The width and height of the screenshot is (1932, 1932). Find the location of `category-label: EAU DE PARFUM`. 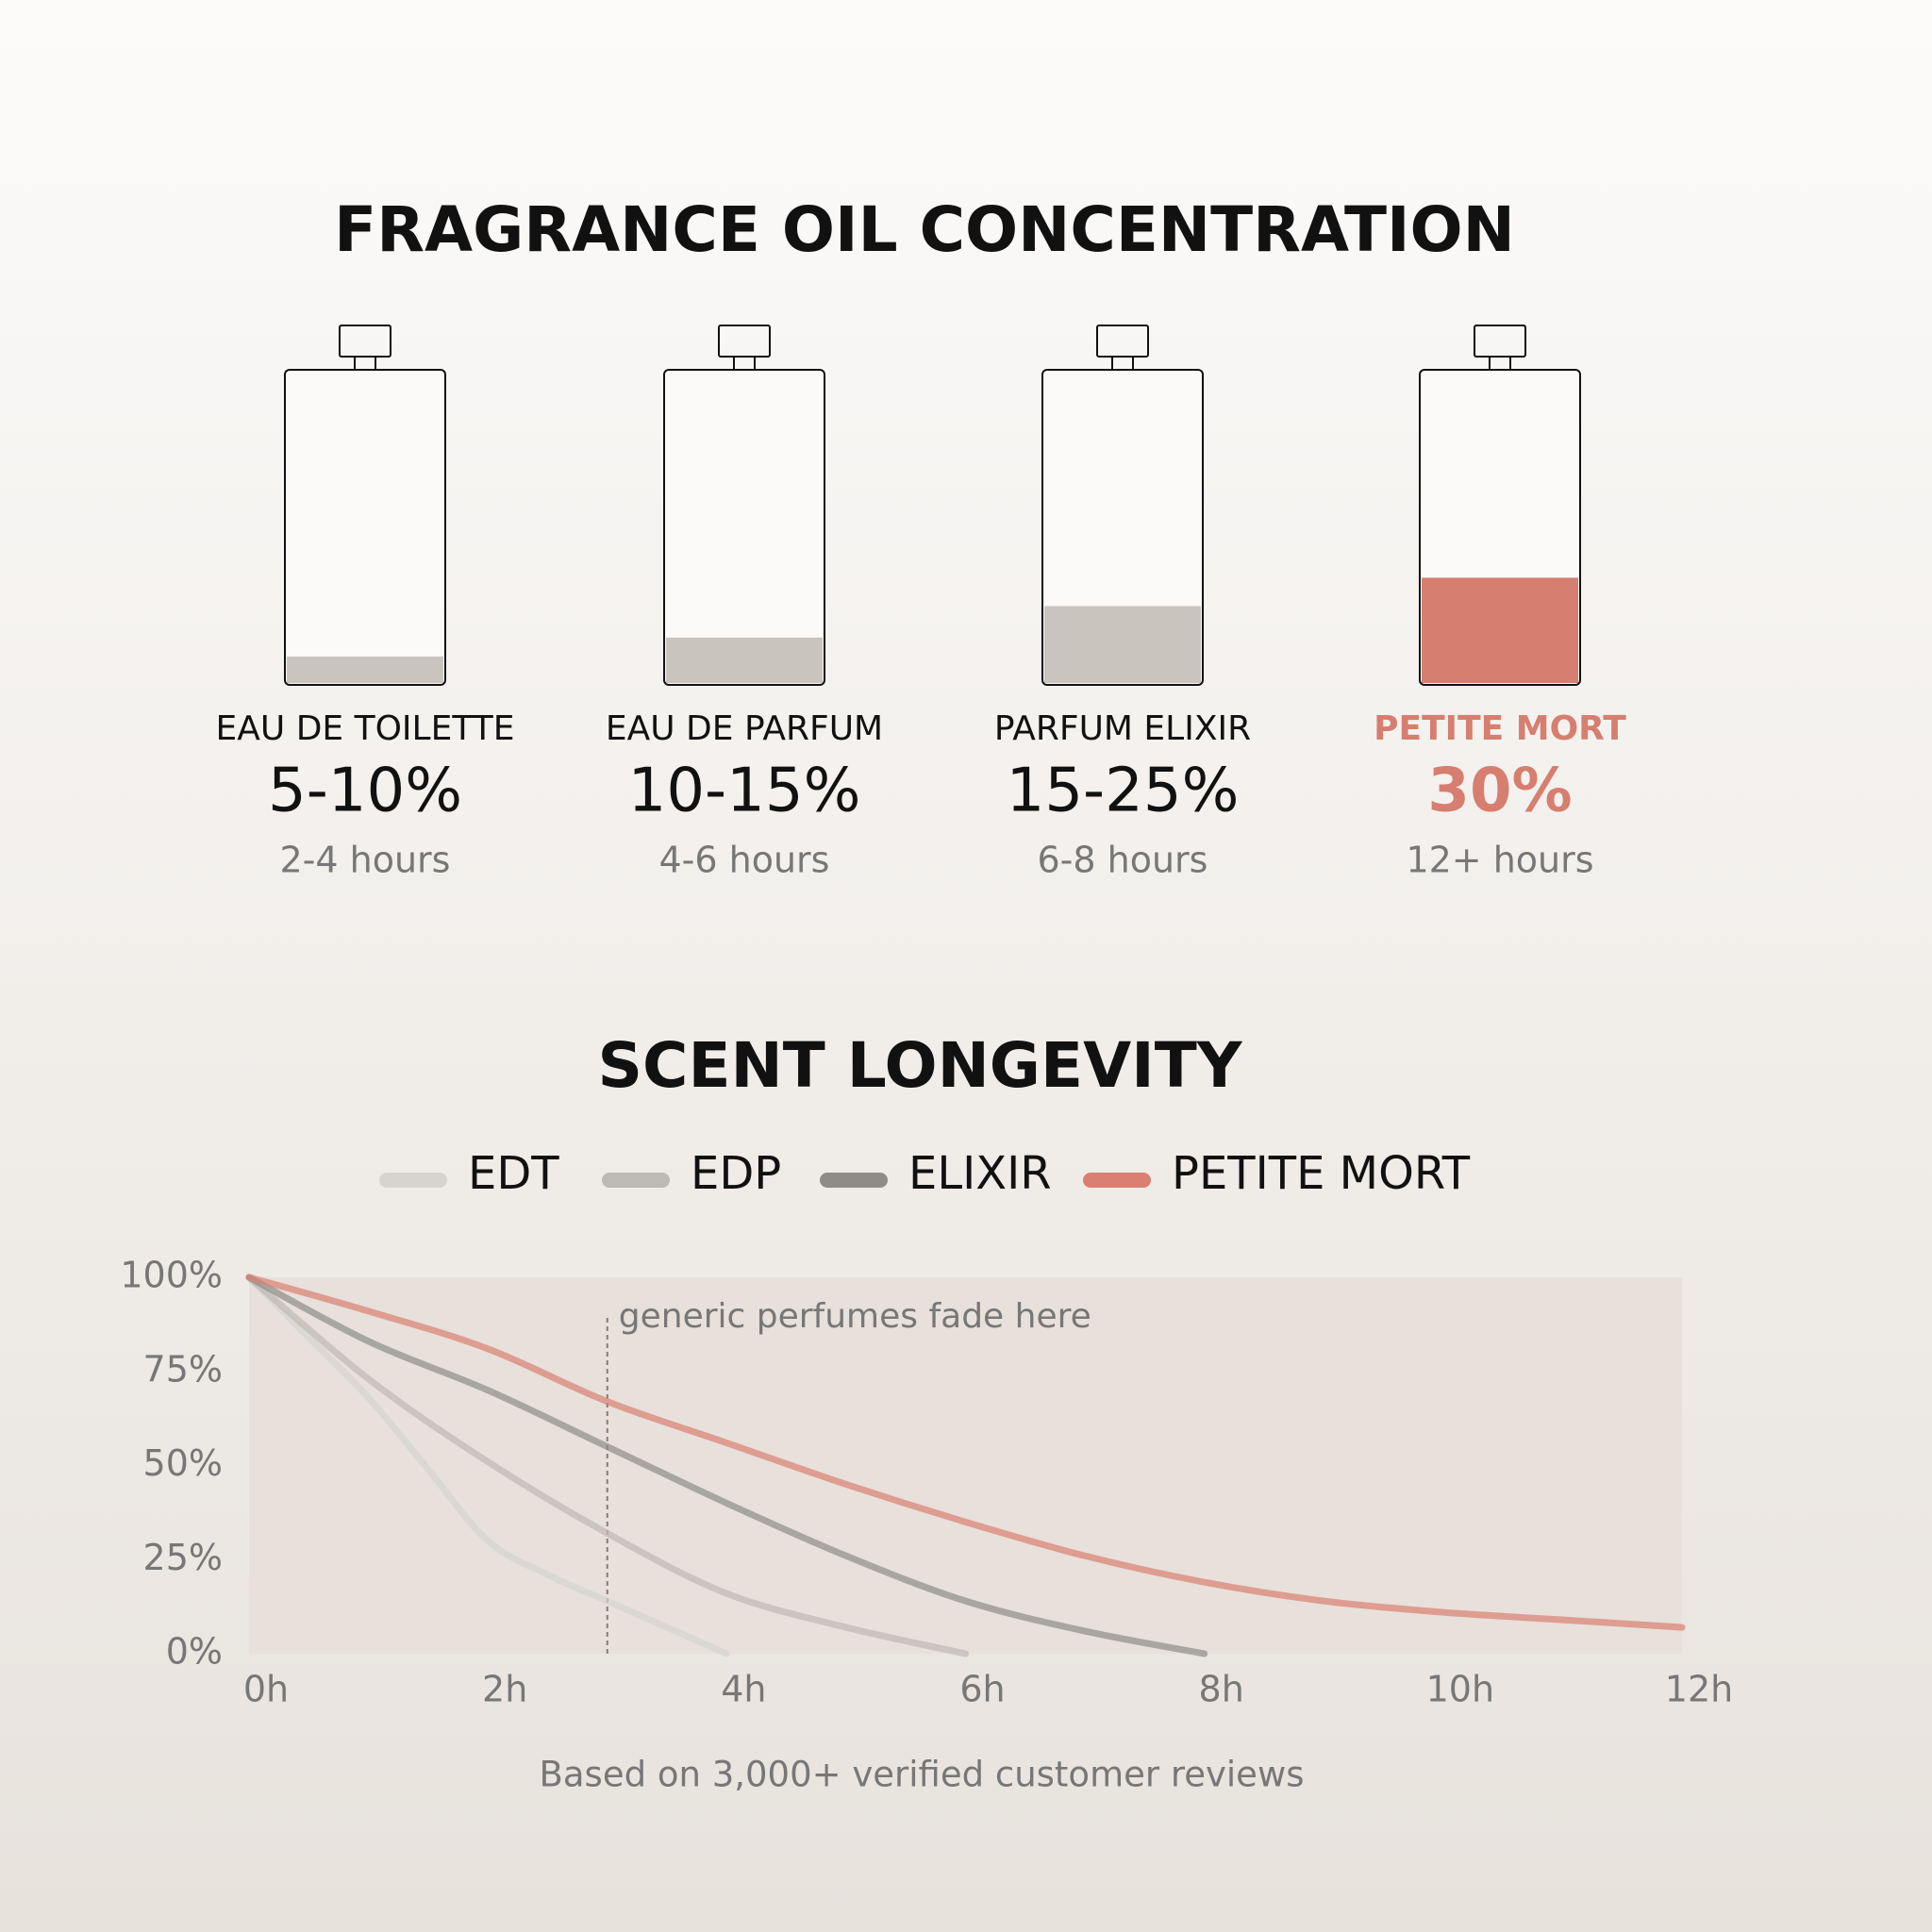

category-label: EAU DE PARFUM is located at coordinates (745, 729).